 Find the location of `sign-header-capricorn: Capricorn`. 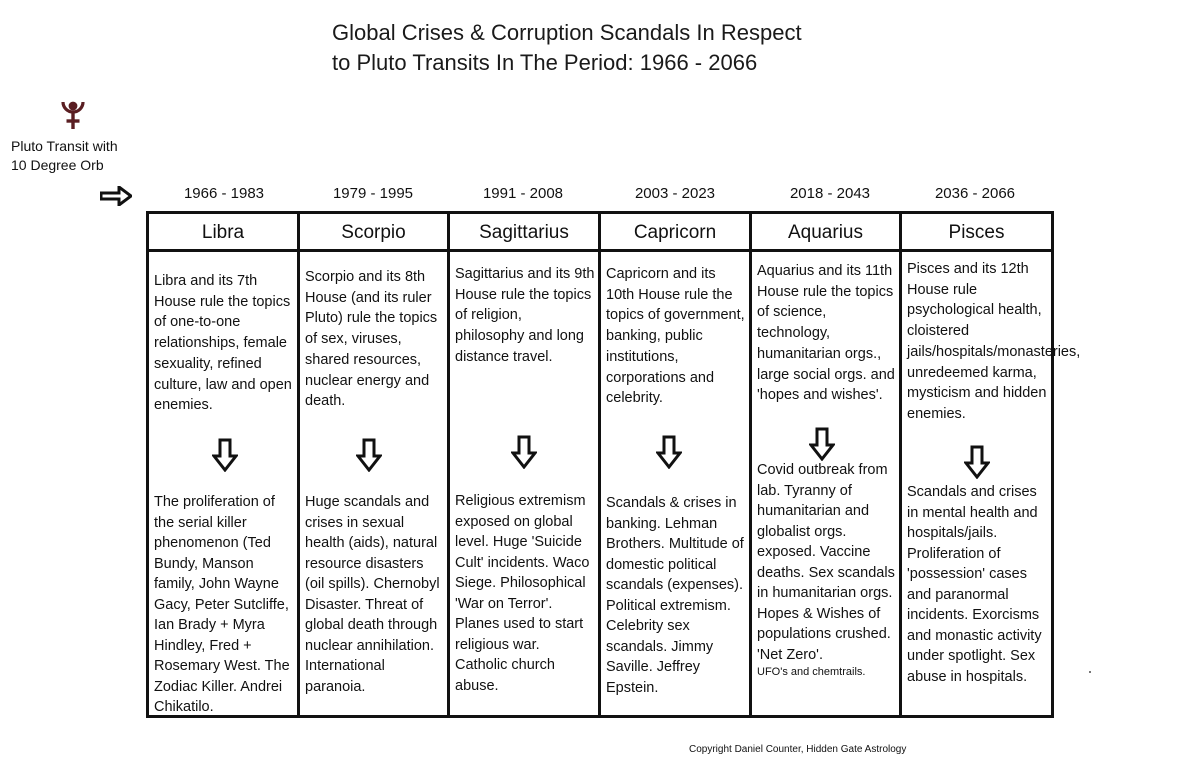

sign-header-capricorn: Capricorn is located at coordinates (675, 233).